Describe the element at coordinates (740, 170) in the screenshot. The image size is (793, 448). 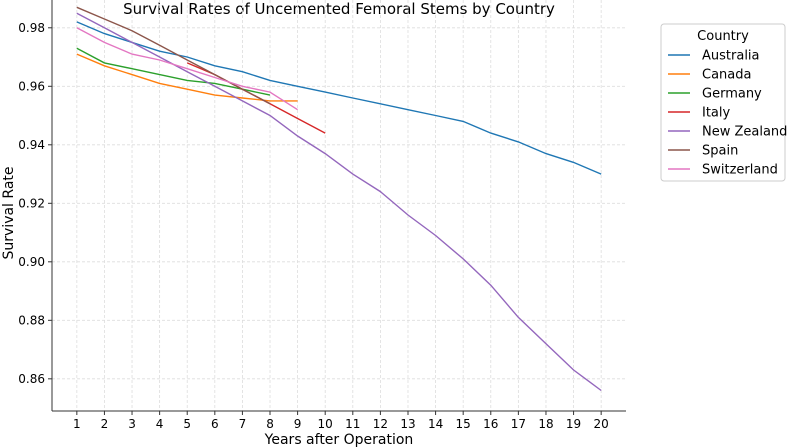
I see `legend-label-switzerland: Switzerland` at that location.